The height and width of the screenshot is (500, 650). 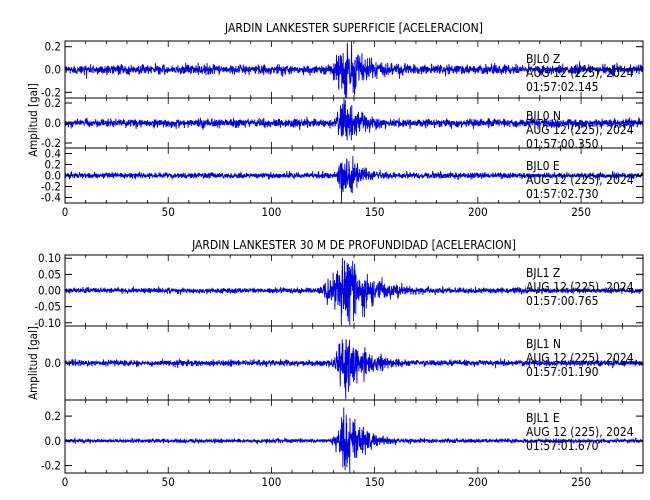 I want to click on station-info-line: 01:57:02.145, so click(x=562, y=87).